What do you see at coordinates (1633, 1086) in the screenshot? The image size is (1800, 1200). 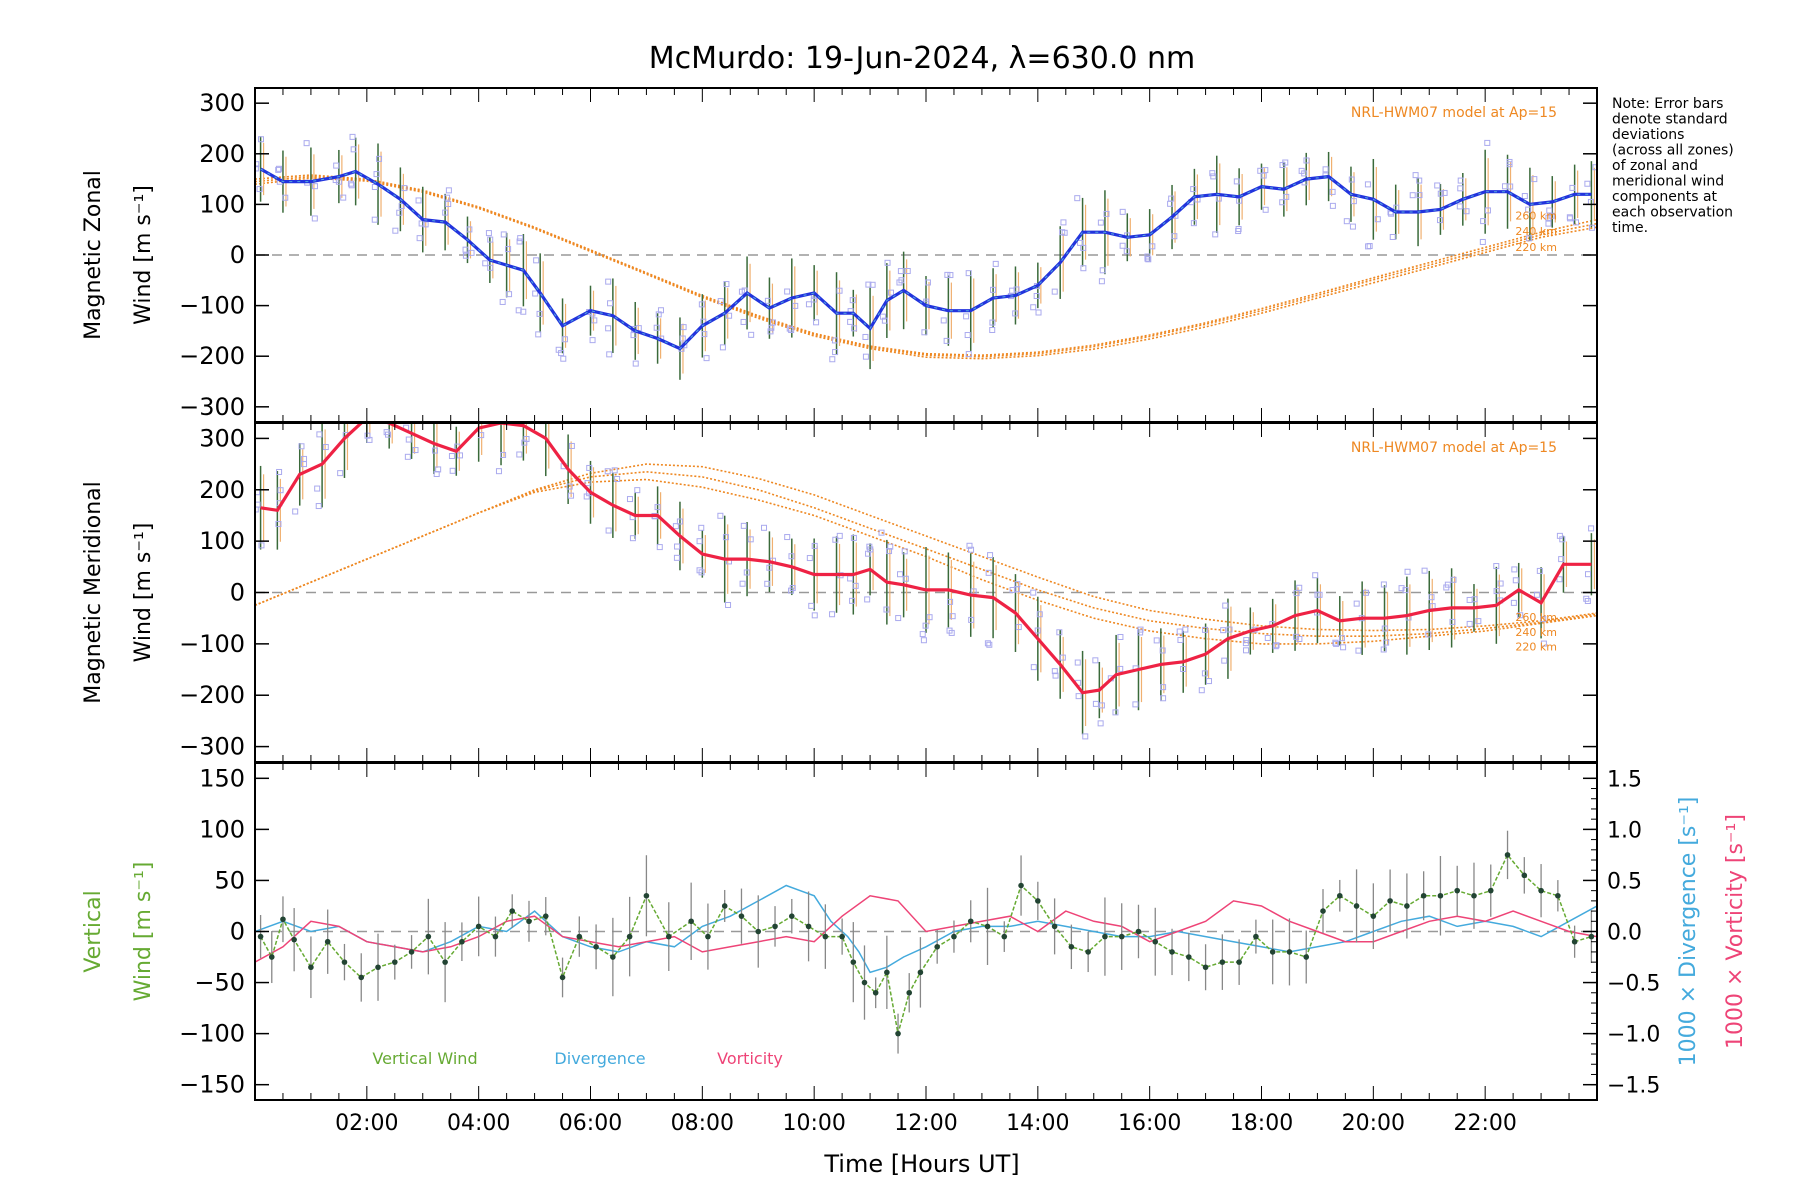 I see `y2-tick-label: −1.5` at bounding box center [1633, 1086].